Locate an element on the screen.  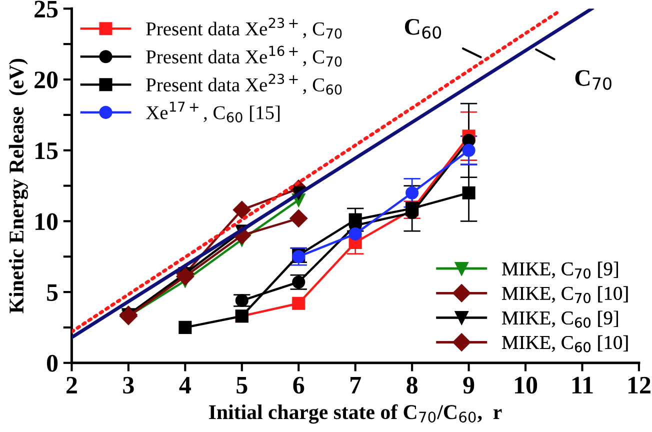
y-tick-label: 5 is located at coordinates (52, 292).